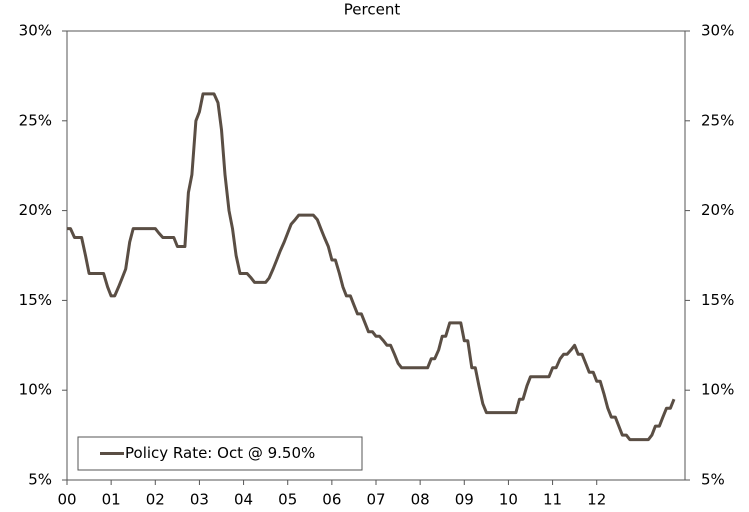 The height and width of the screenshot is (512, 749). What do you see at coordinates (717, 210) in the screenshot?
I see `y2-tick-label: 20%` at bounding box center [717, 210].